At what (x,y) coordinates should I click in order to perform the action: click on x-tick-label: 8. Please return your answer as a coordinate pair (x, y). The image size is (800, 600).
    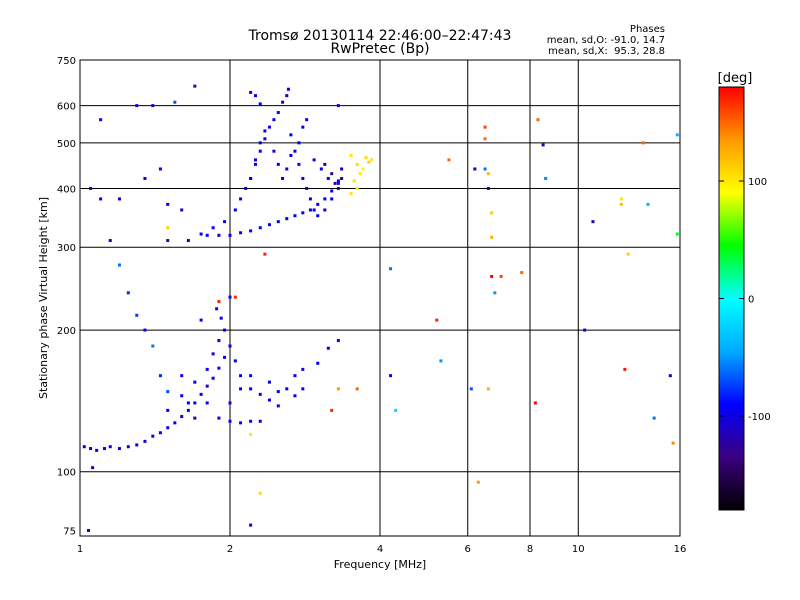
    Looking at the image, I should click on (530, 549).